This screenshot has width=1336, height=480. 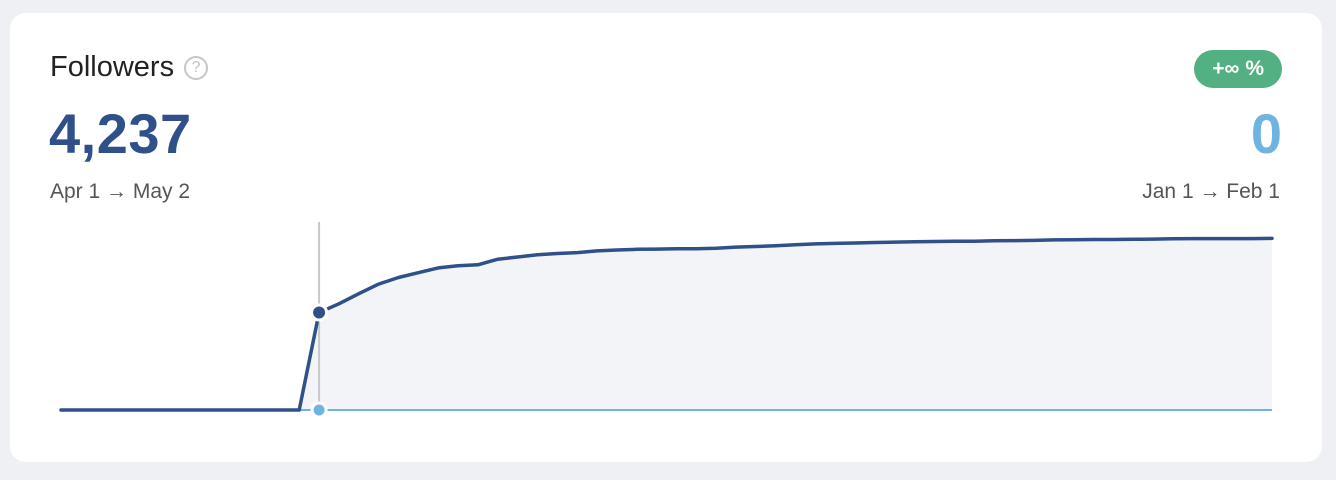 I want to click on question-circle-icon: ?, so click(x=196, y=67).